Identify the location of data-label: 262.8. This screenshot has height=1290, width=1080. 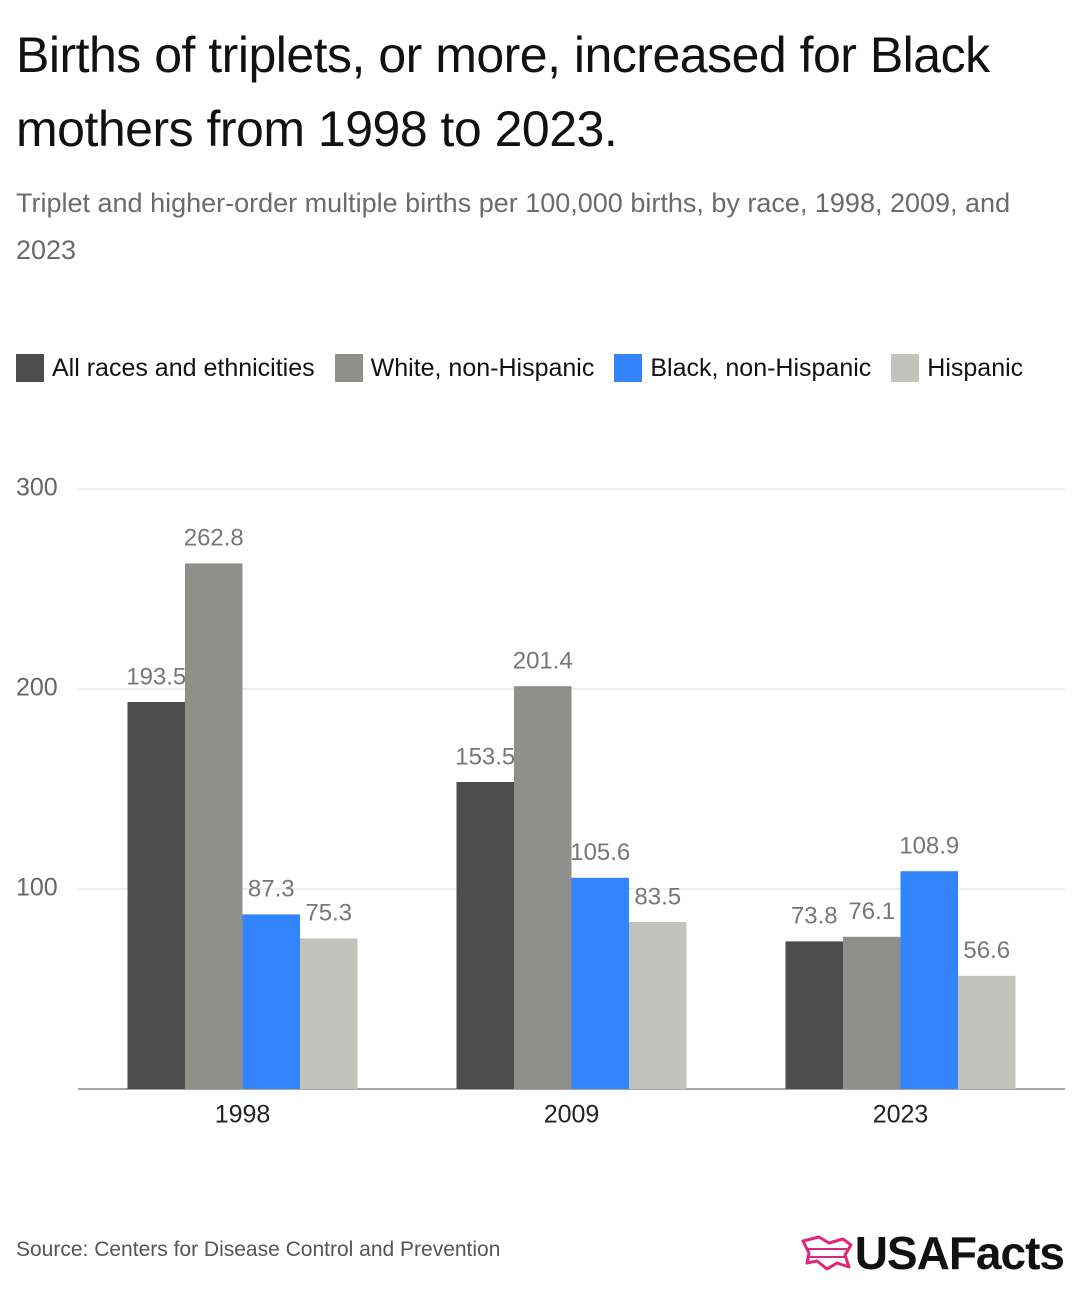
(214, 538).